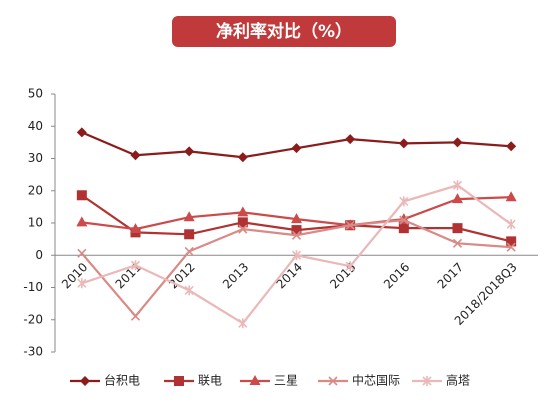  What do you see at coordinates (458, 380) in the screenshot?
I see `legend-label: 高塔` at bounding box center [458, 380].